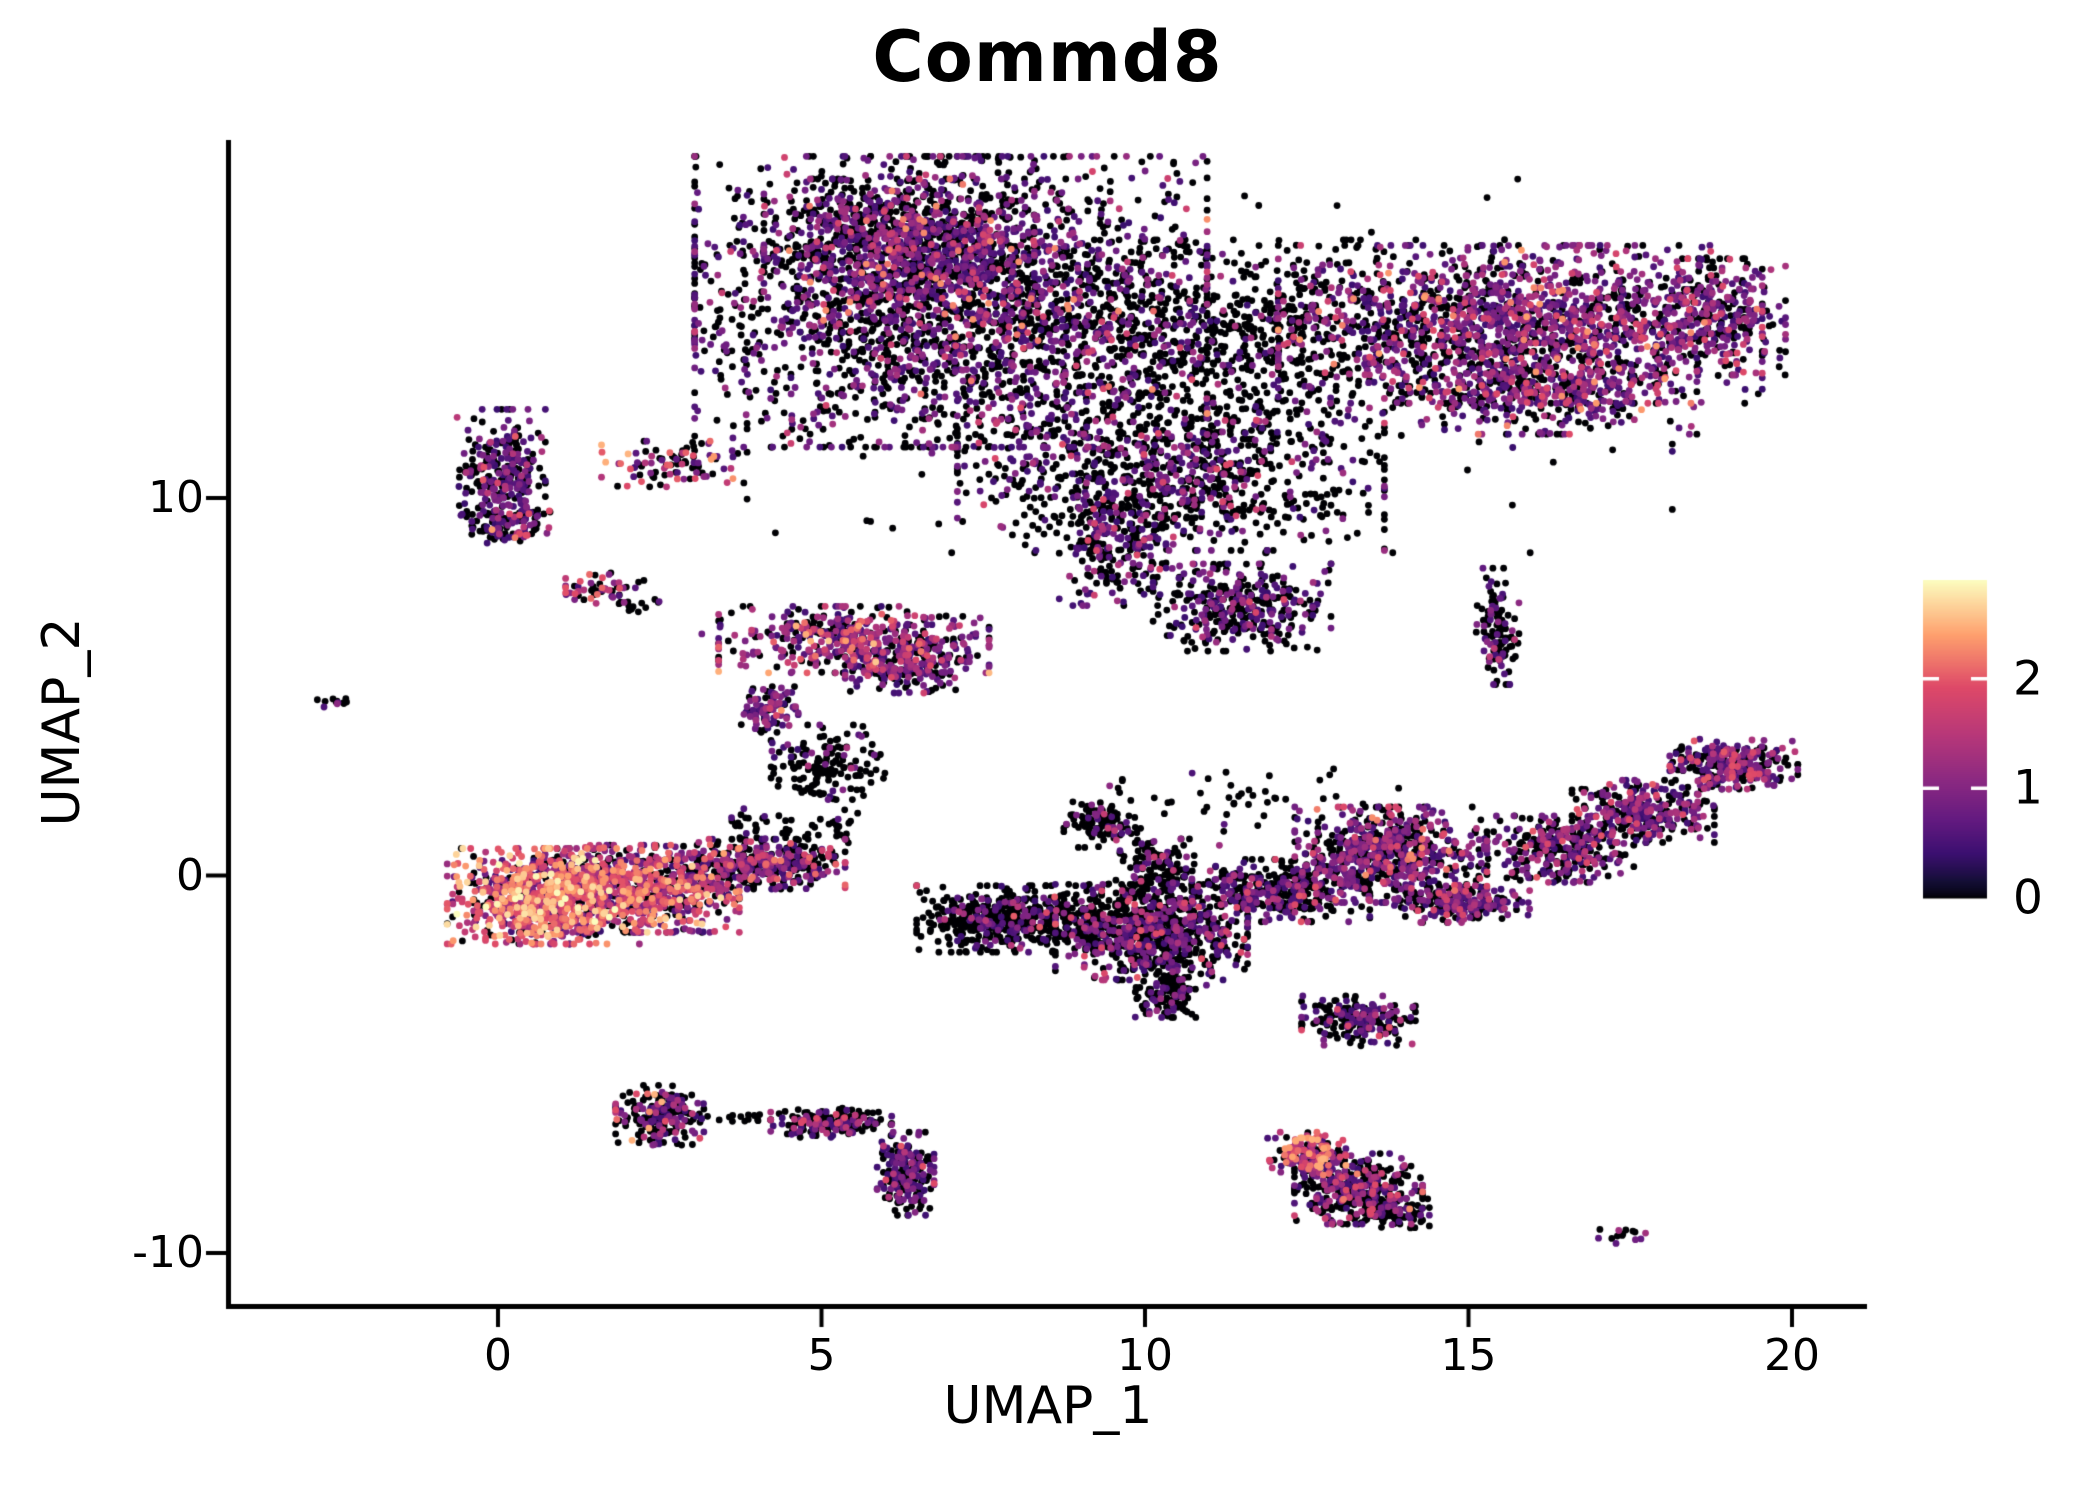 The width and height of the screenshot is (2100, 1500). I want to click on colorbar-tick-label-1: 1, so click(2028, 788).